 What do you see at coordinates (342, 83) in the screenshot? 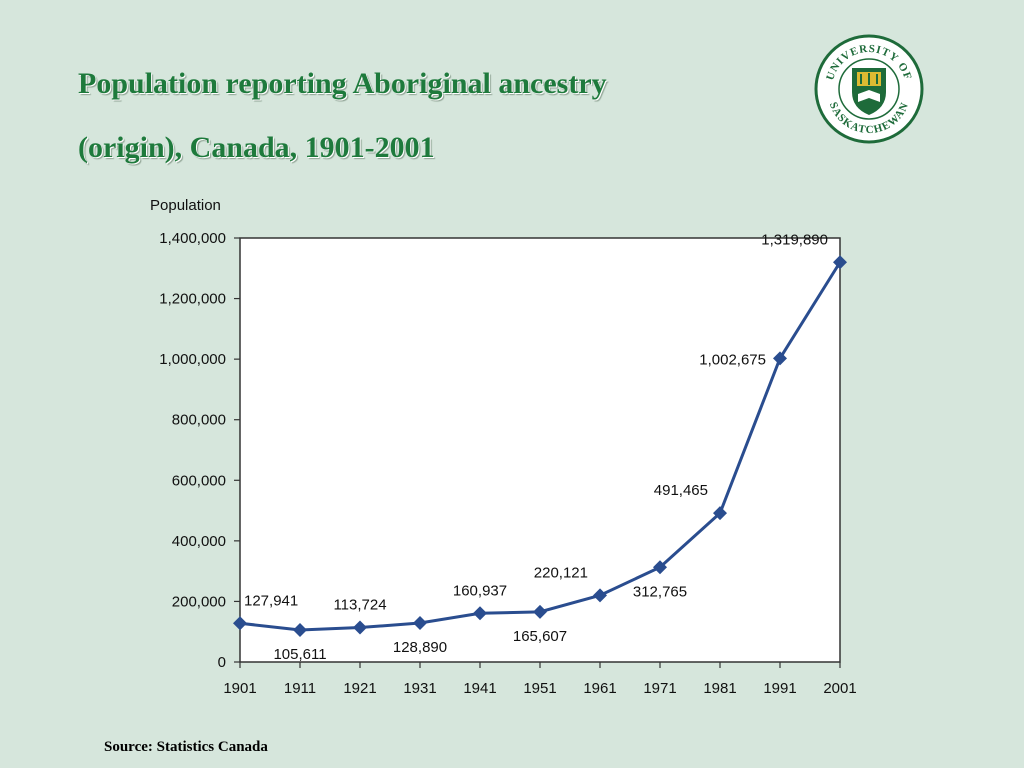
I see `title-line-1: Population reporting Aboriginal ancestry` at bounding box center [342, 83].